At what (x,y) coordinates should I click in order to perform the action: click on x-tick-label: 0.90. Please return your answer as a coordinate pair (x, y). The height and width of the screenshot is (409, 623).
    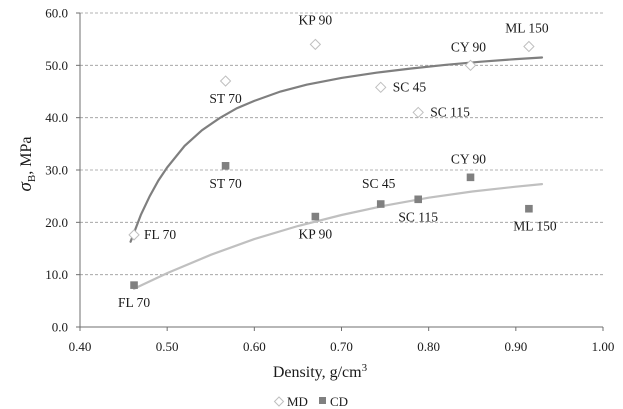
    Looking at the image, I should click on (515, 346).